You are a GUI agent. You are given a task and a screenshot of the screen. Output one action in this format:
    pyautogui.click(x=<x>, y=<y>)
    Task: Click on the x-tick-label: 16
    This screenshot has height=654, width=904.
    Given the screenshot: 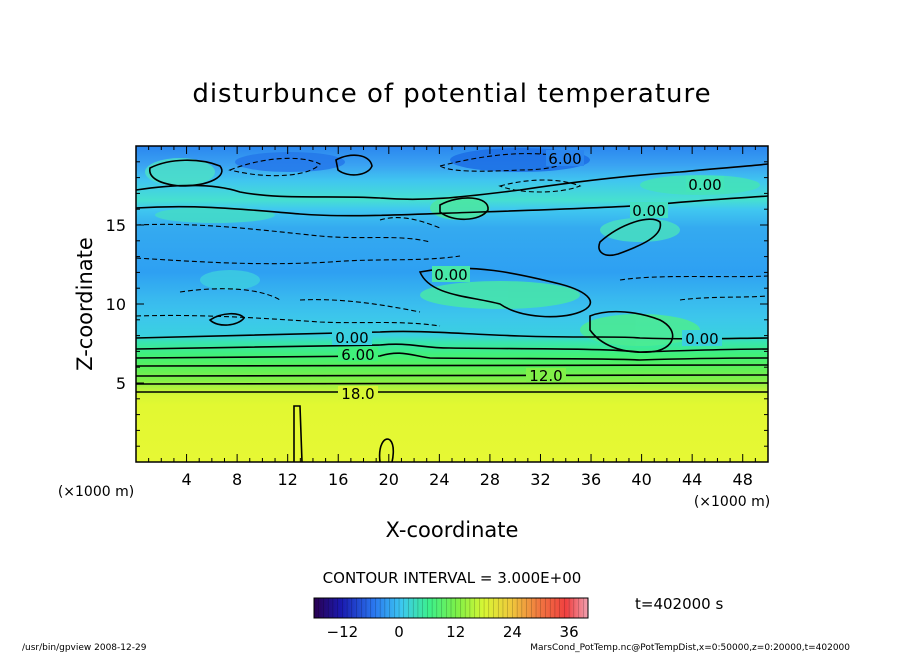 What is the action you would take?
    pyautogui.click(x=338, y=479)
    